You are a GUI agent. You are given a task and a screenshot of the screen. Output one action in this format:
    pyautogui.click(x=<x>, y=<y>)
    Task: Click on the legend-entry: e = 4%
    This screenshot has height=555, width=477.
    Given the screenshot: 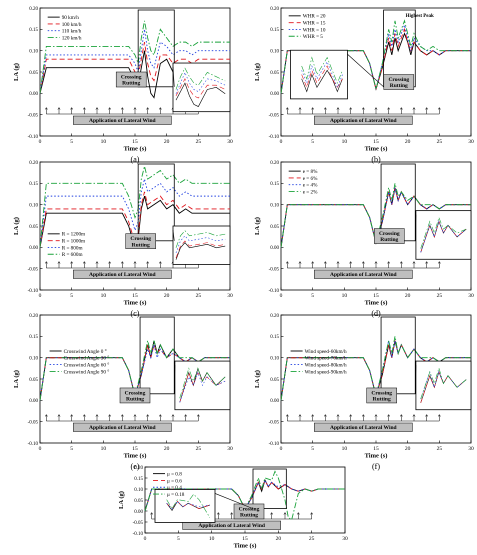 What is the action you would take?
    pyautogui.click(x=310, y=186)
    